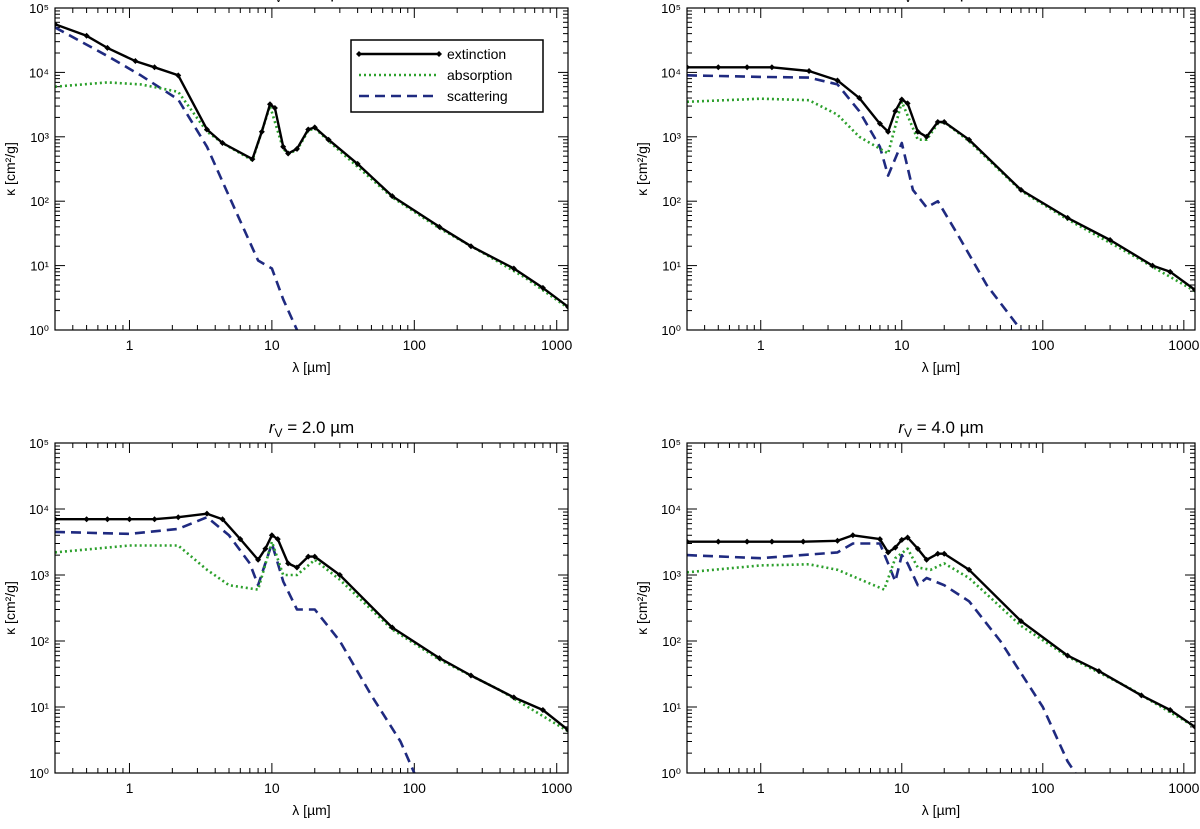  What do you see at coordinates (671, 201) in the screenshot?
I see `y-tick-label: 10²` at bounding box center [671, 201].